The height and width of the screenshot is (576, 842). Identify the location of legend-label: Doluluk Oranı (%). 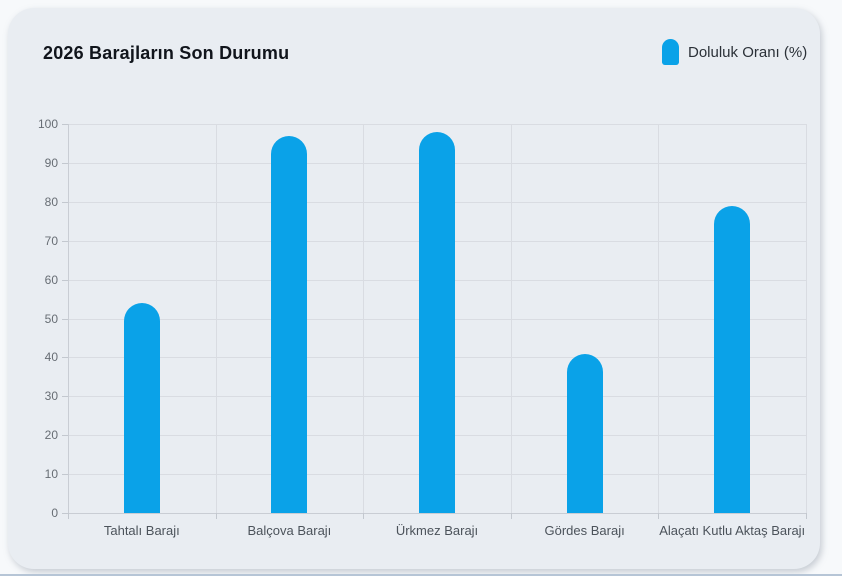
(748, 52).